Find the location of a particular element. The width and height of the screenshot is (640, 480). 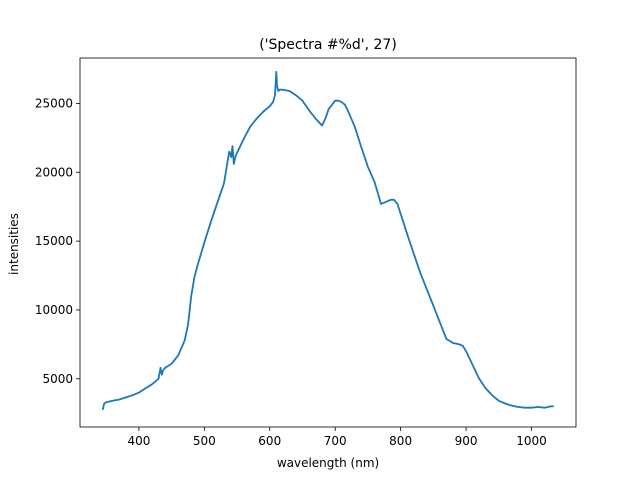

x-tick-label: 900 is located at coordinates (466, 441).